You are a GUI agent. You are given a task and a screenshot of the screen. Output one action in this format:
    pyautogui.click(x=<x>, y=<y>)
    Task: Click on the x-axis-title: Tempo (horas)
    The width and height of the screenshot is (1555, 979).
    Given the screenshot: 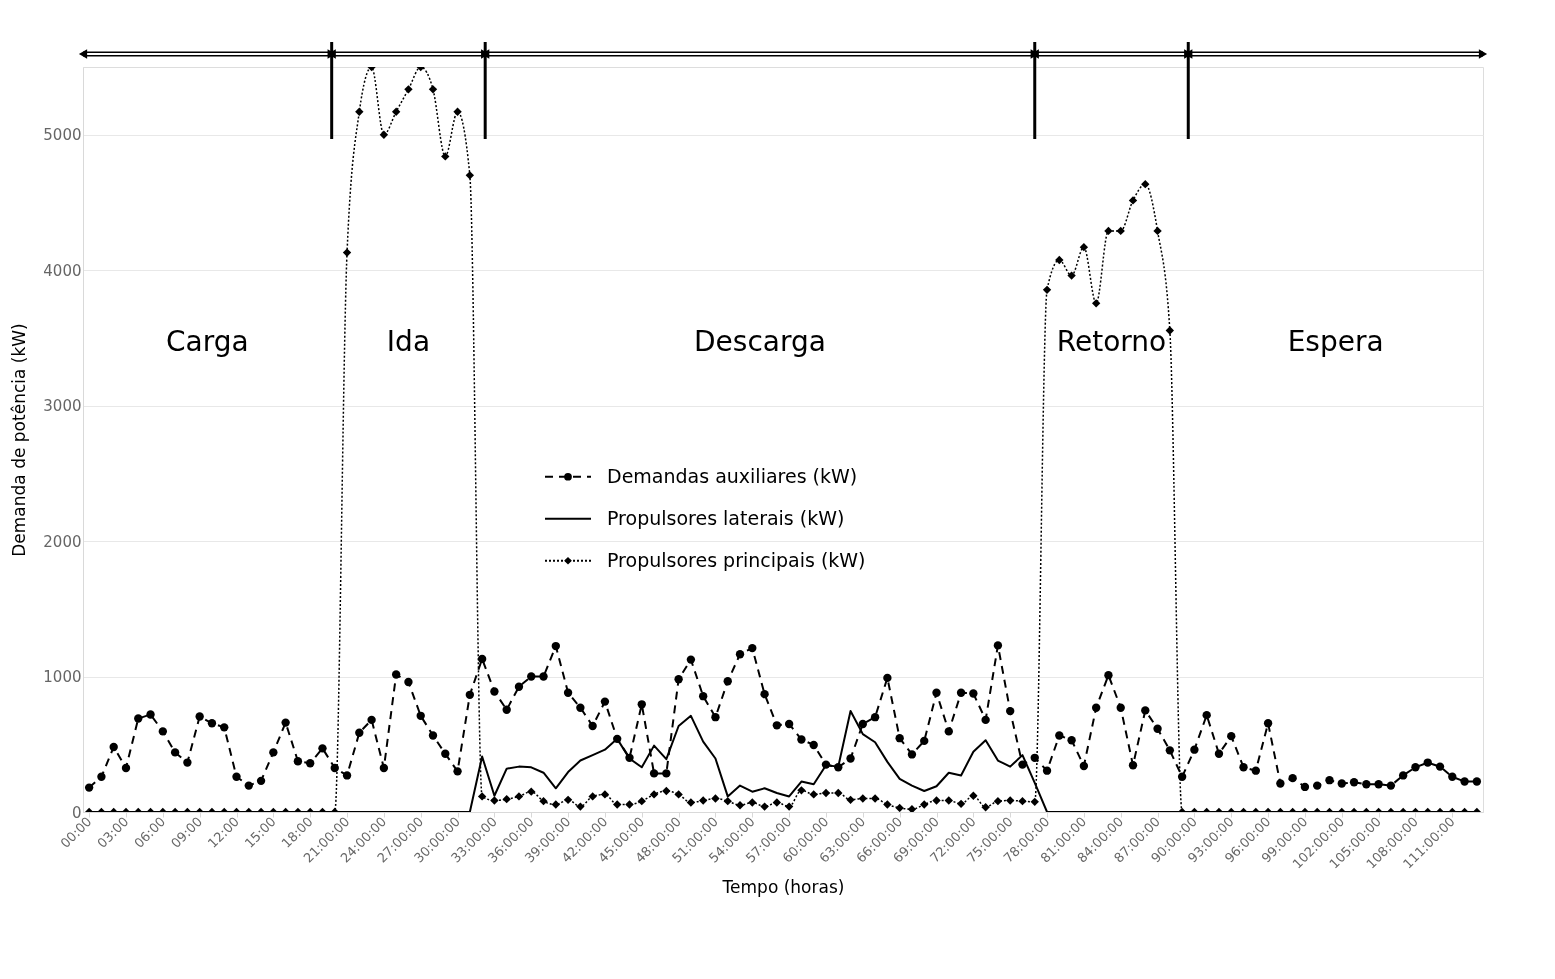 What is the action you would take?
    pyautogui.click(x=783, y=886)
    